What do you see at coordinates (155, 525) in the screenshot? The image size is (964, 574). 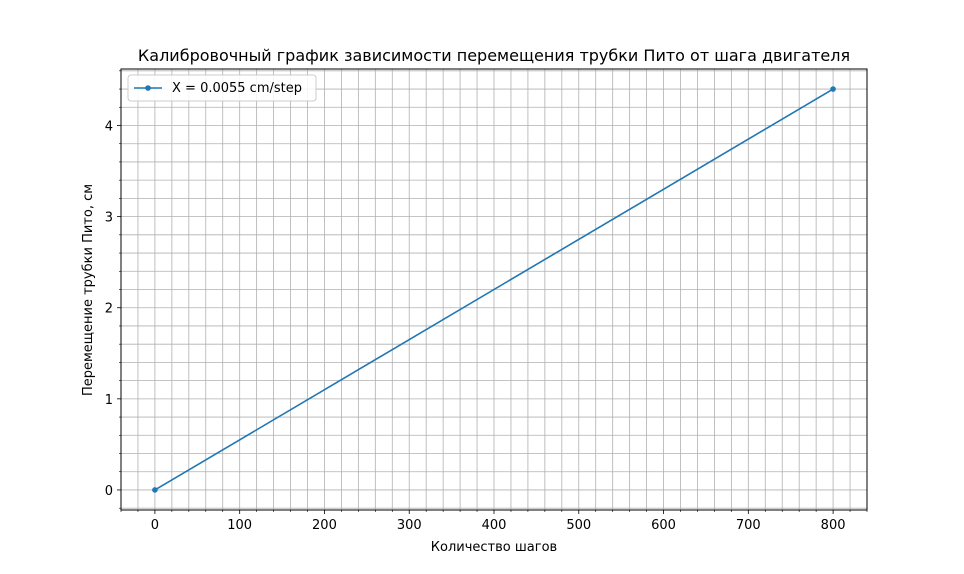 I see `x-tick-label: 0` at bounding box center [155, 525].